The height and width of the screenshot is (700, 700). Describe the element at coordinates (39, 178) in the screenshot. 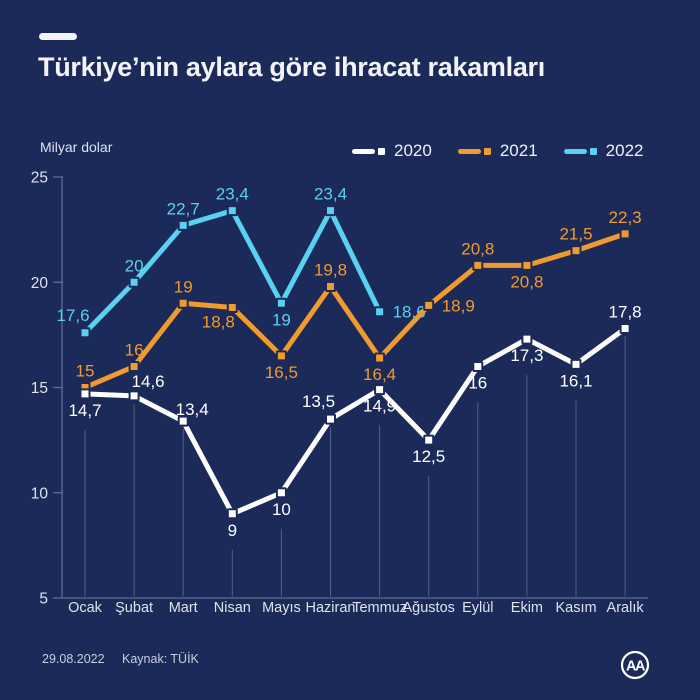

I see `y-tick-label: 25` at that location.